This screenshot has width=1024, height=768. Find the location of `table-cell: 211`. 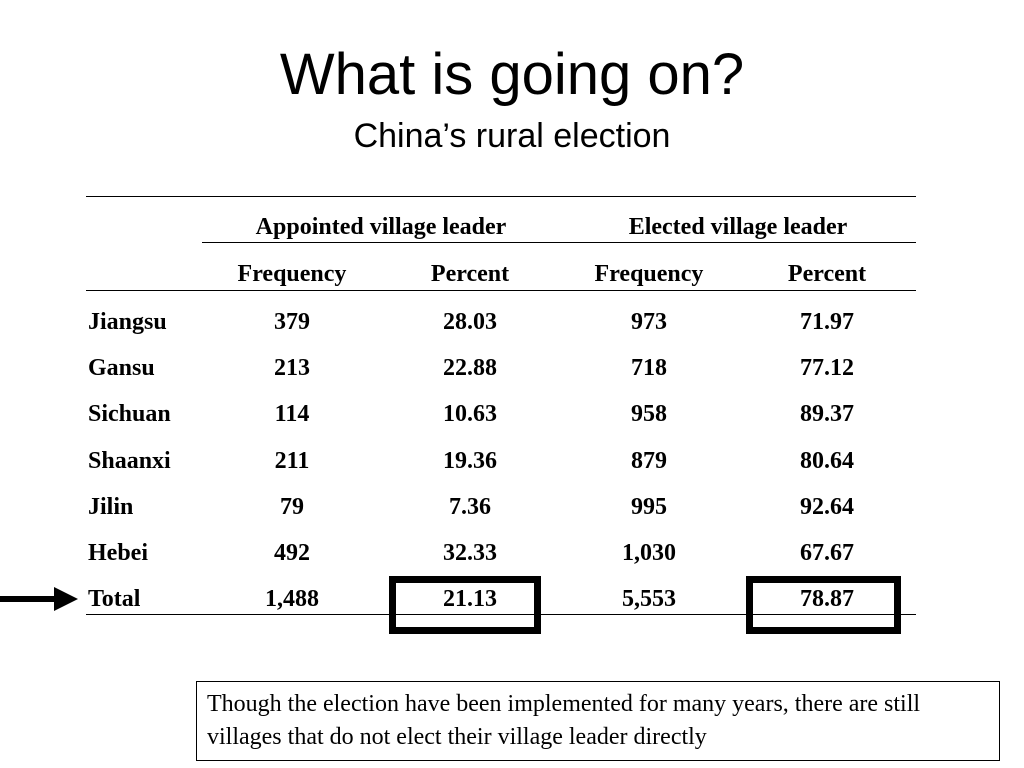

table-cell: 211 is located at coordinates (292, 461).